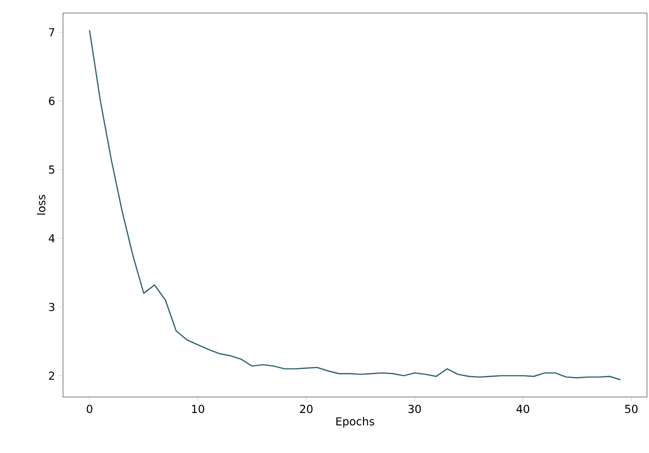 This screenshot has width=649, height=453. Describe the element at coordinates (41, 204) in the screenshot. I see `y-axis-title: loss` at that location.